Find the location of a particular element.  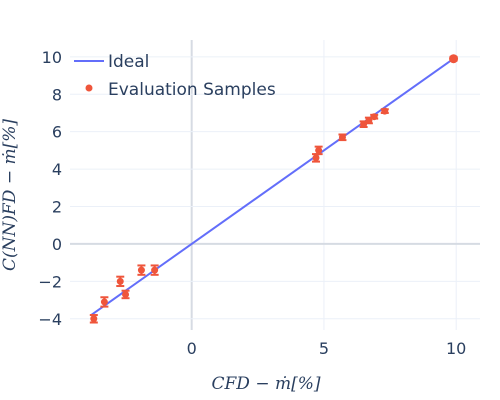

legend-samples-swatch is located at coordinates (89, 88).